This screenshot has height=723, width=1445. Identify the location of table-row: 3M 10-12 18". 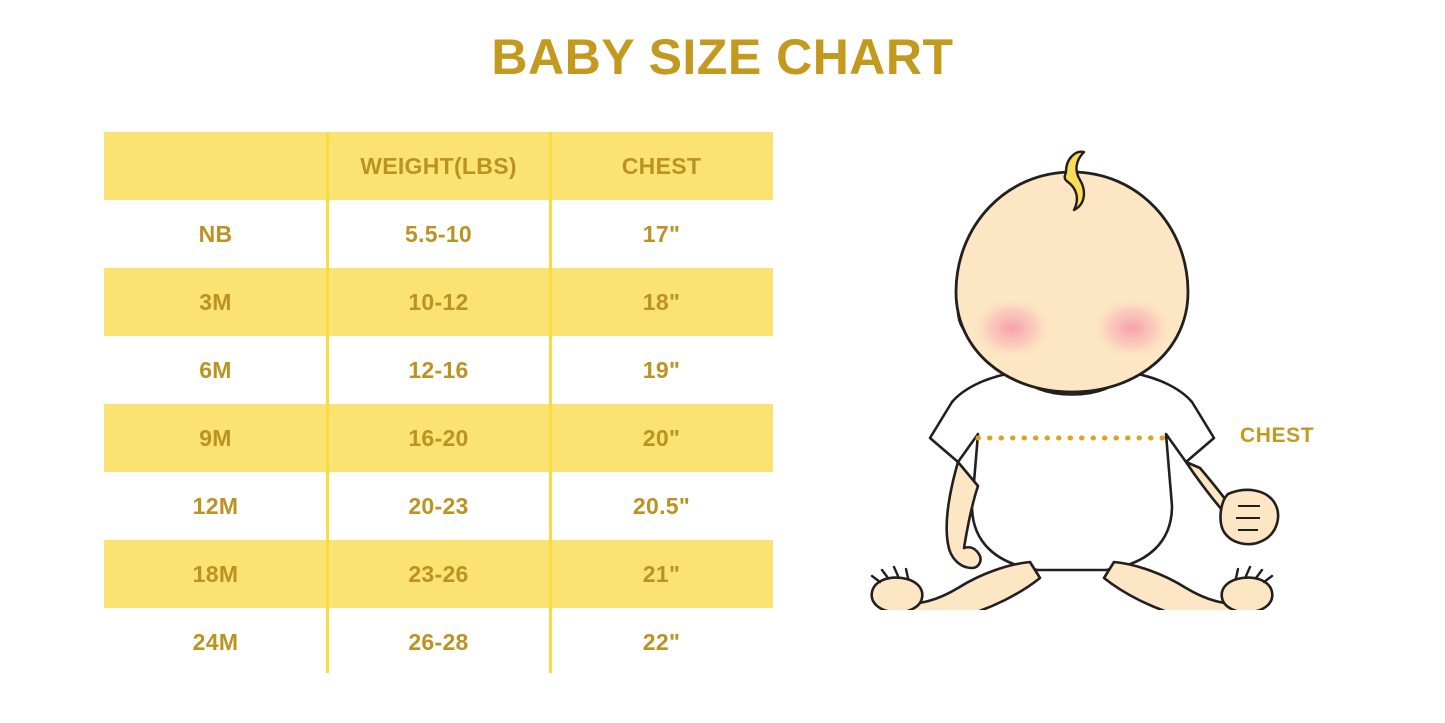
(438, 302).